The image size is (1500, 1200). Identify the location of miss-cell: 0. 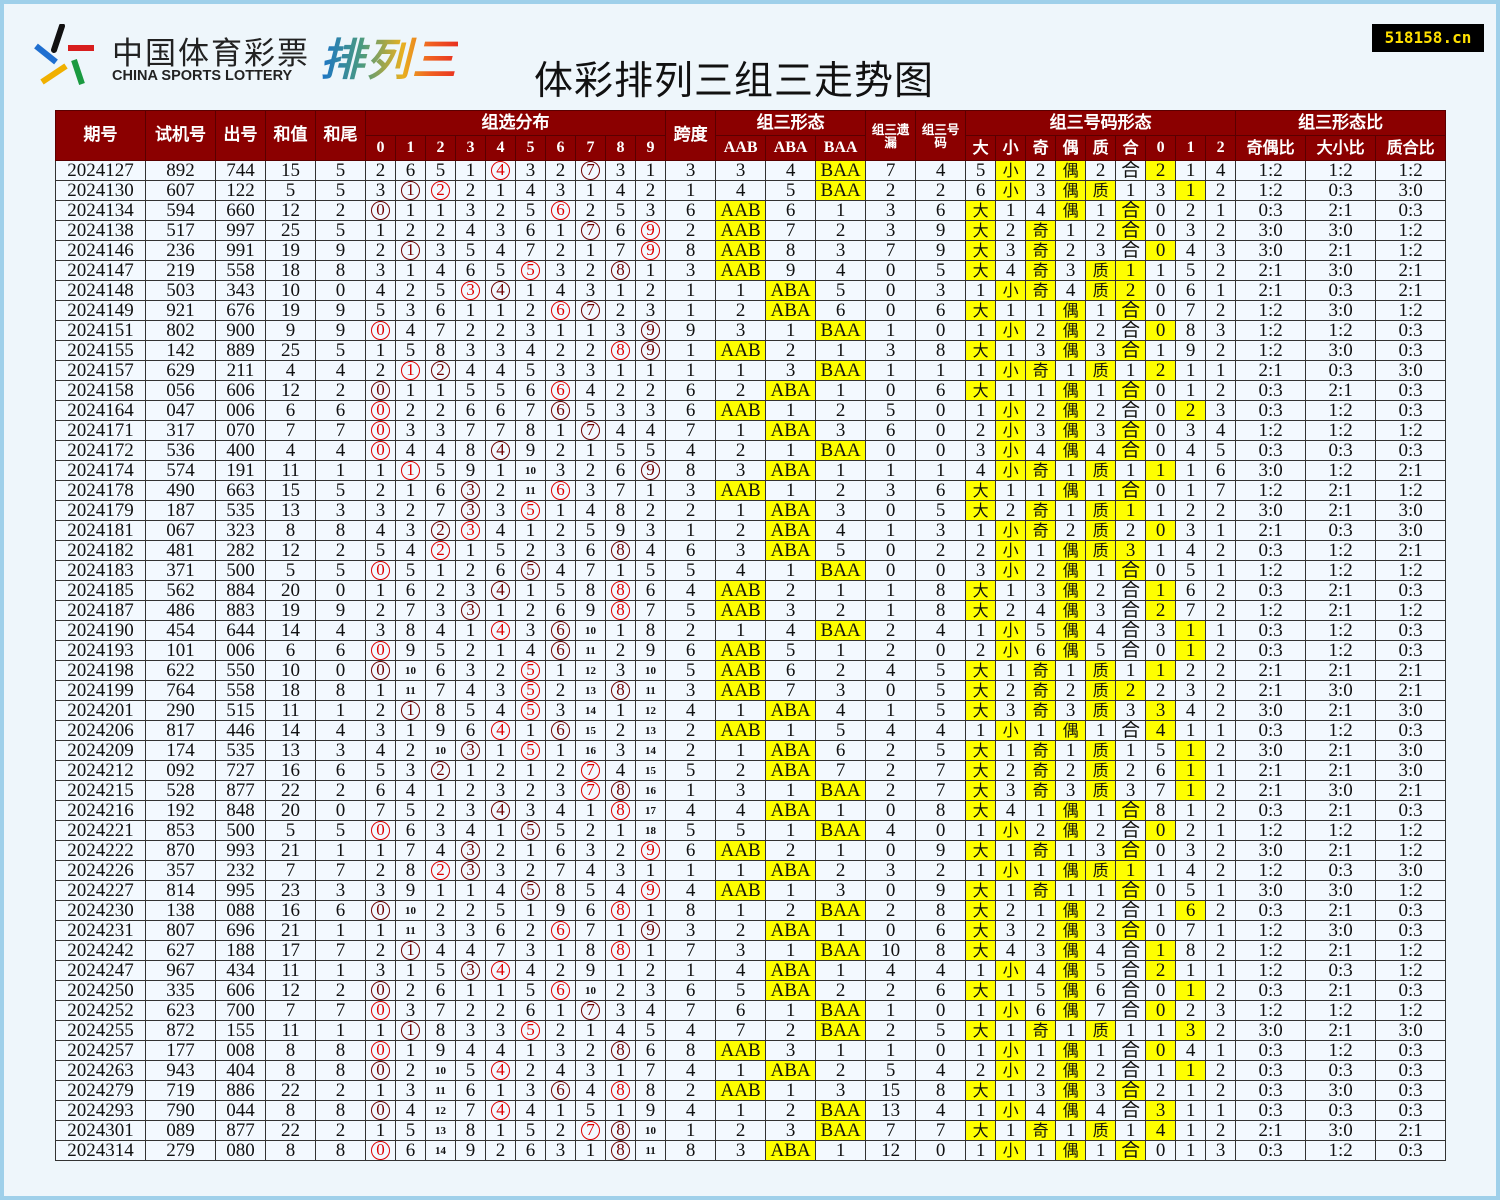
(891, 810).